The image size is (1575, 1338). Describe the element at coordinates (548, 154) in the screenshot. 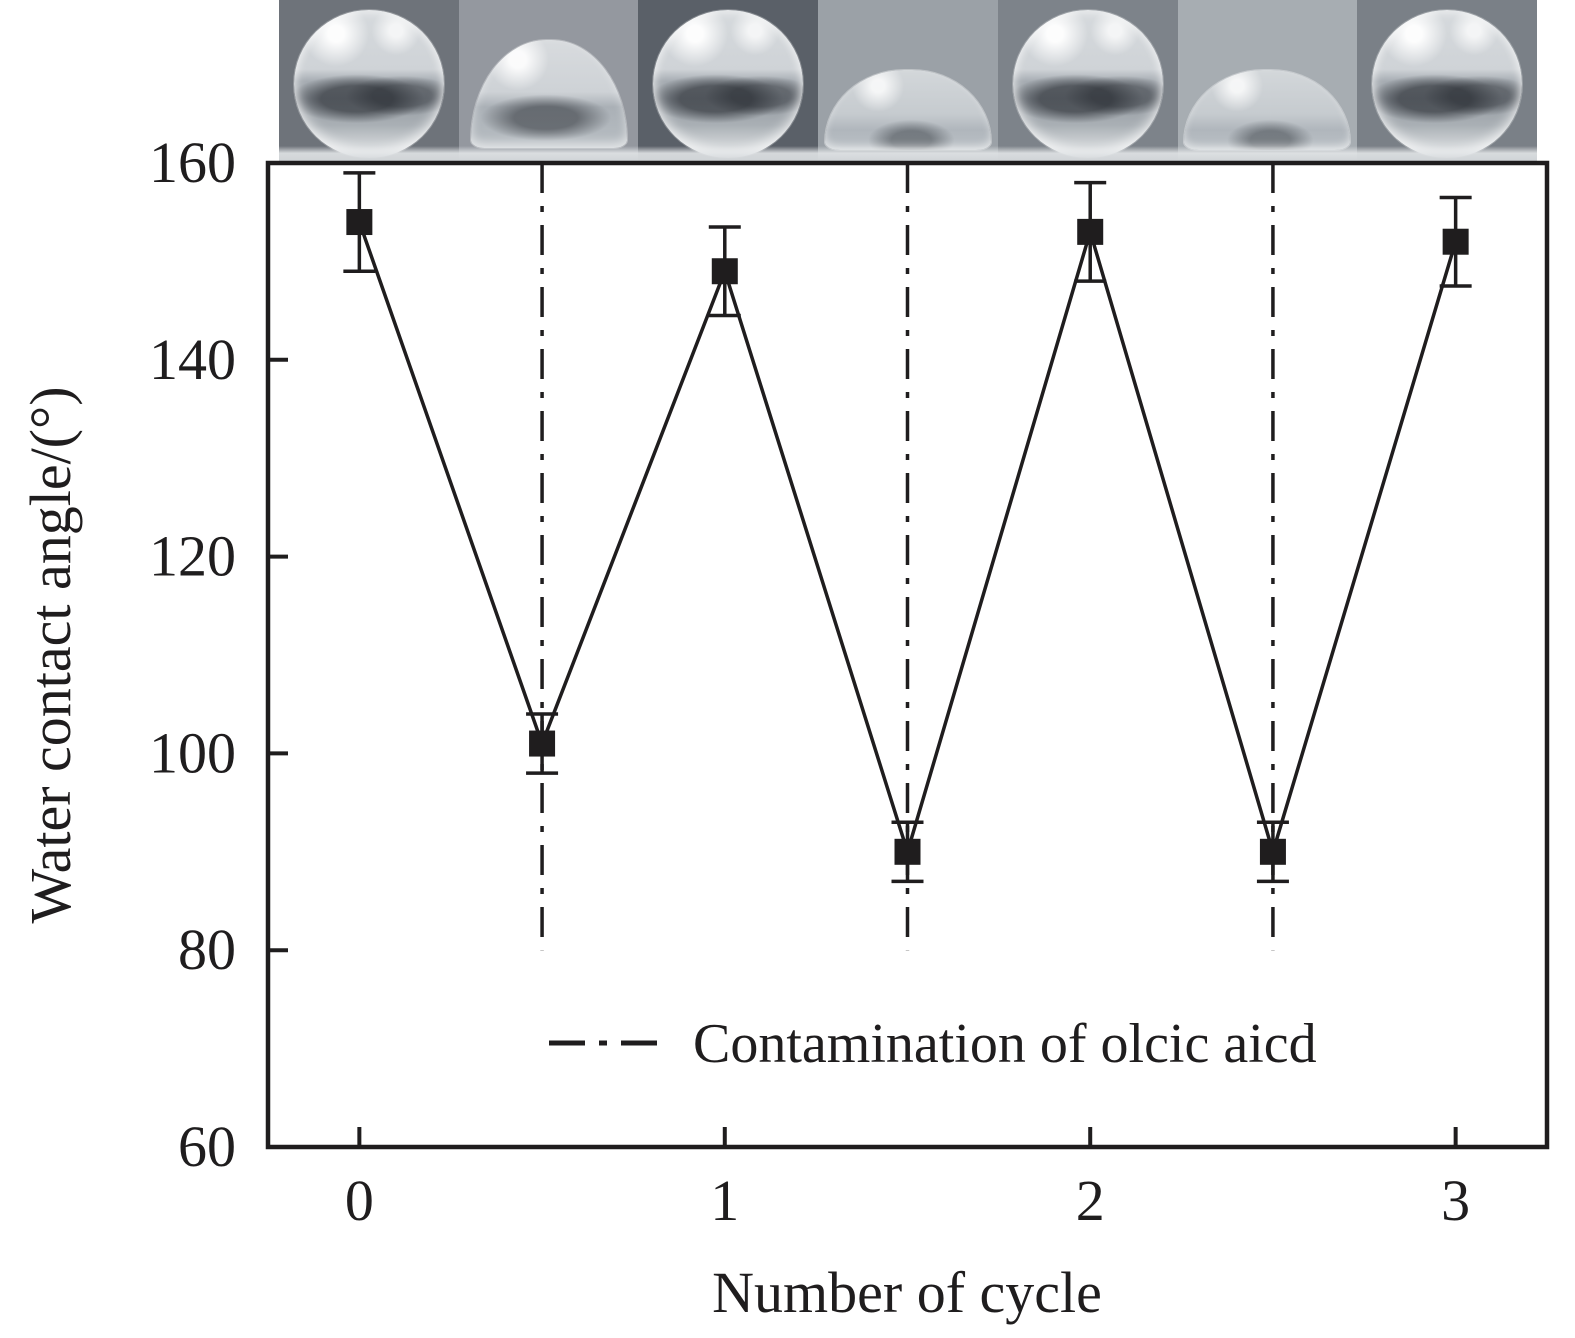

I see `droplet-photo-2-surface` at that location.